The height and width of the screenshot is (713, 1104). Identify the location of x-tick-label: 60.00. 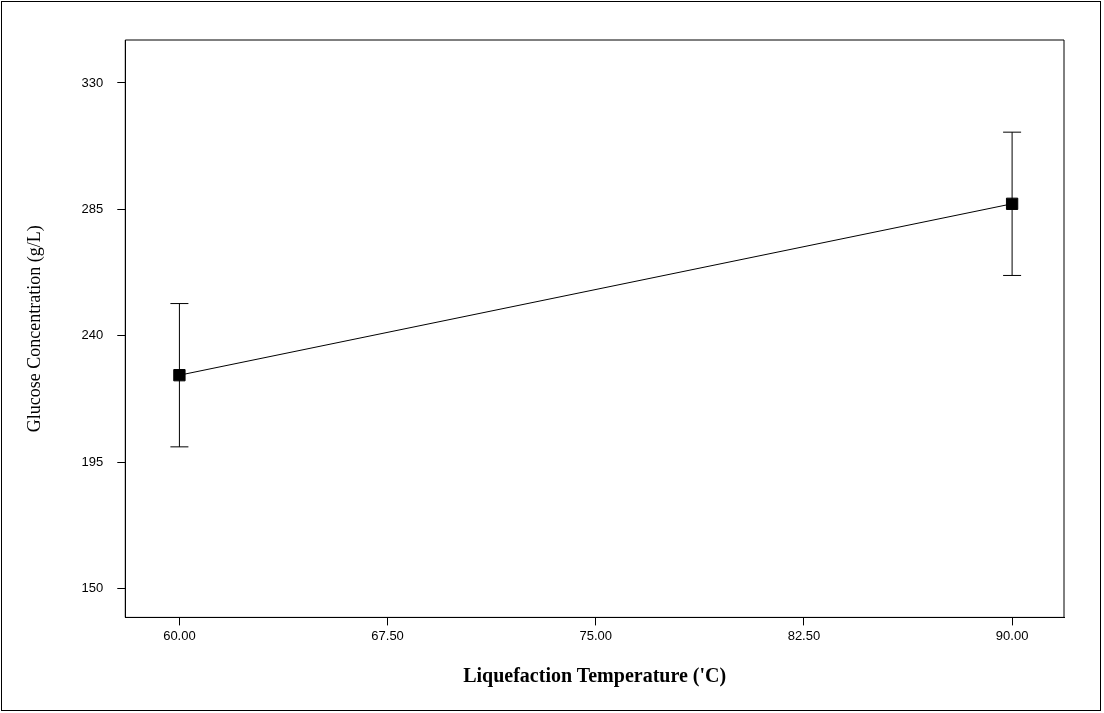
(179, 635).